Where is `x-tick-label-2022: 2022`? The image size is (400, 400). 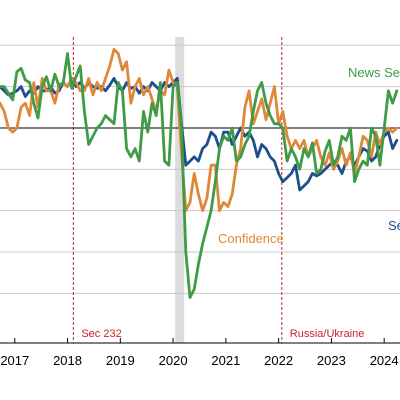 x-tick-label-2022: 2022 is located at coordinates (278, 360).